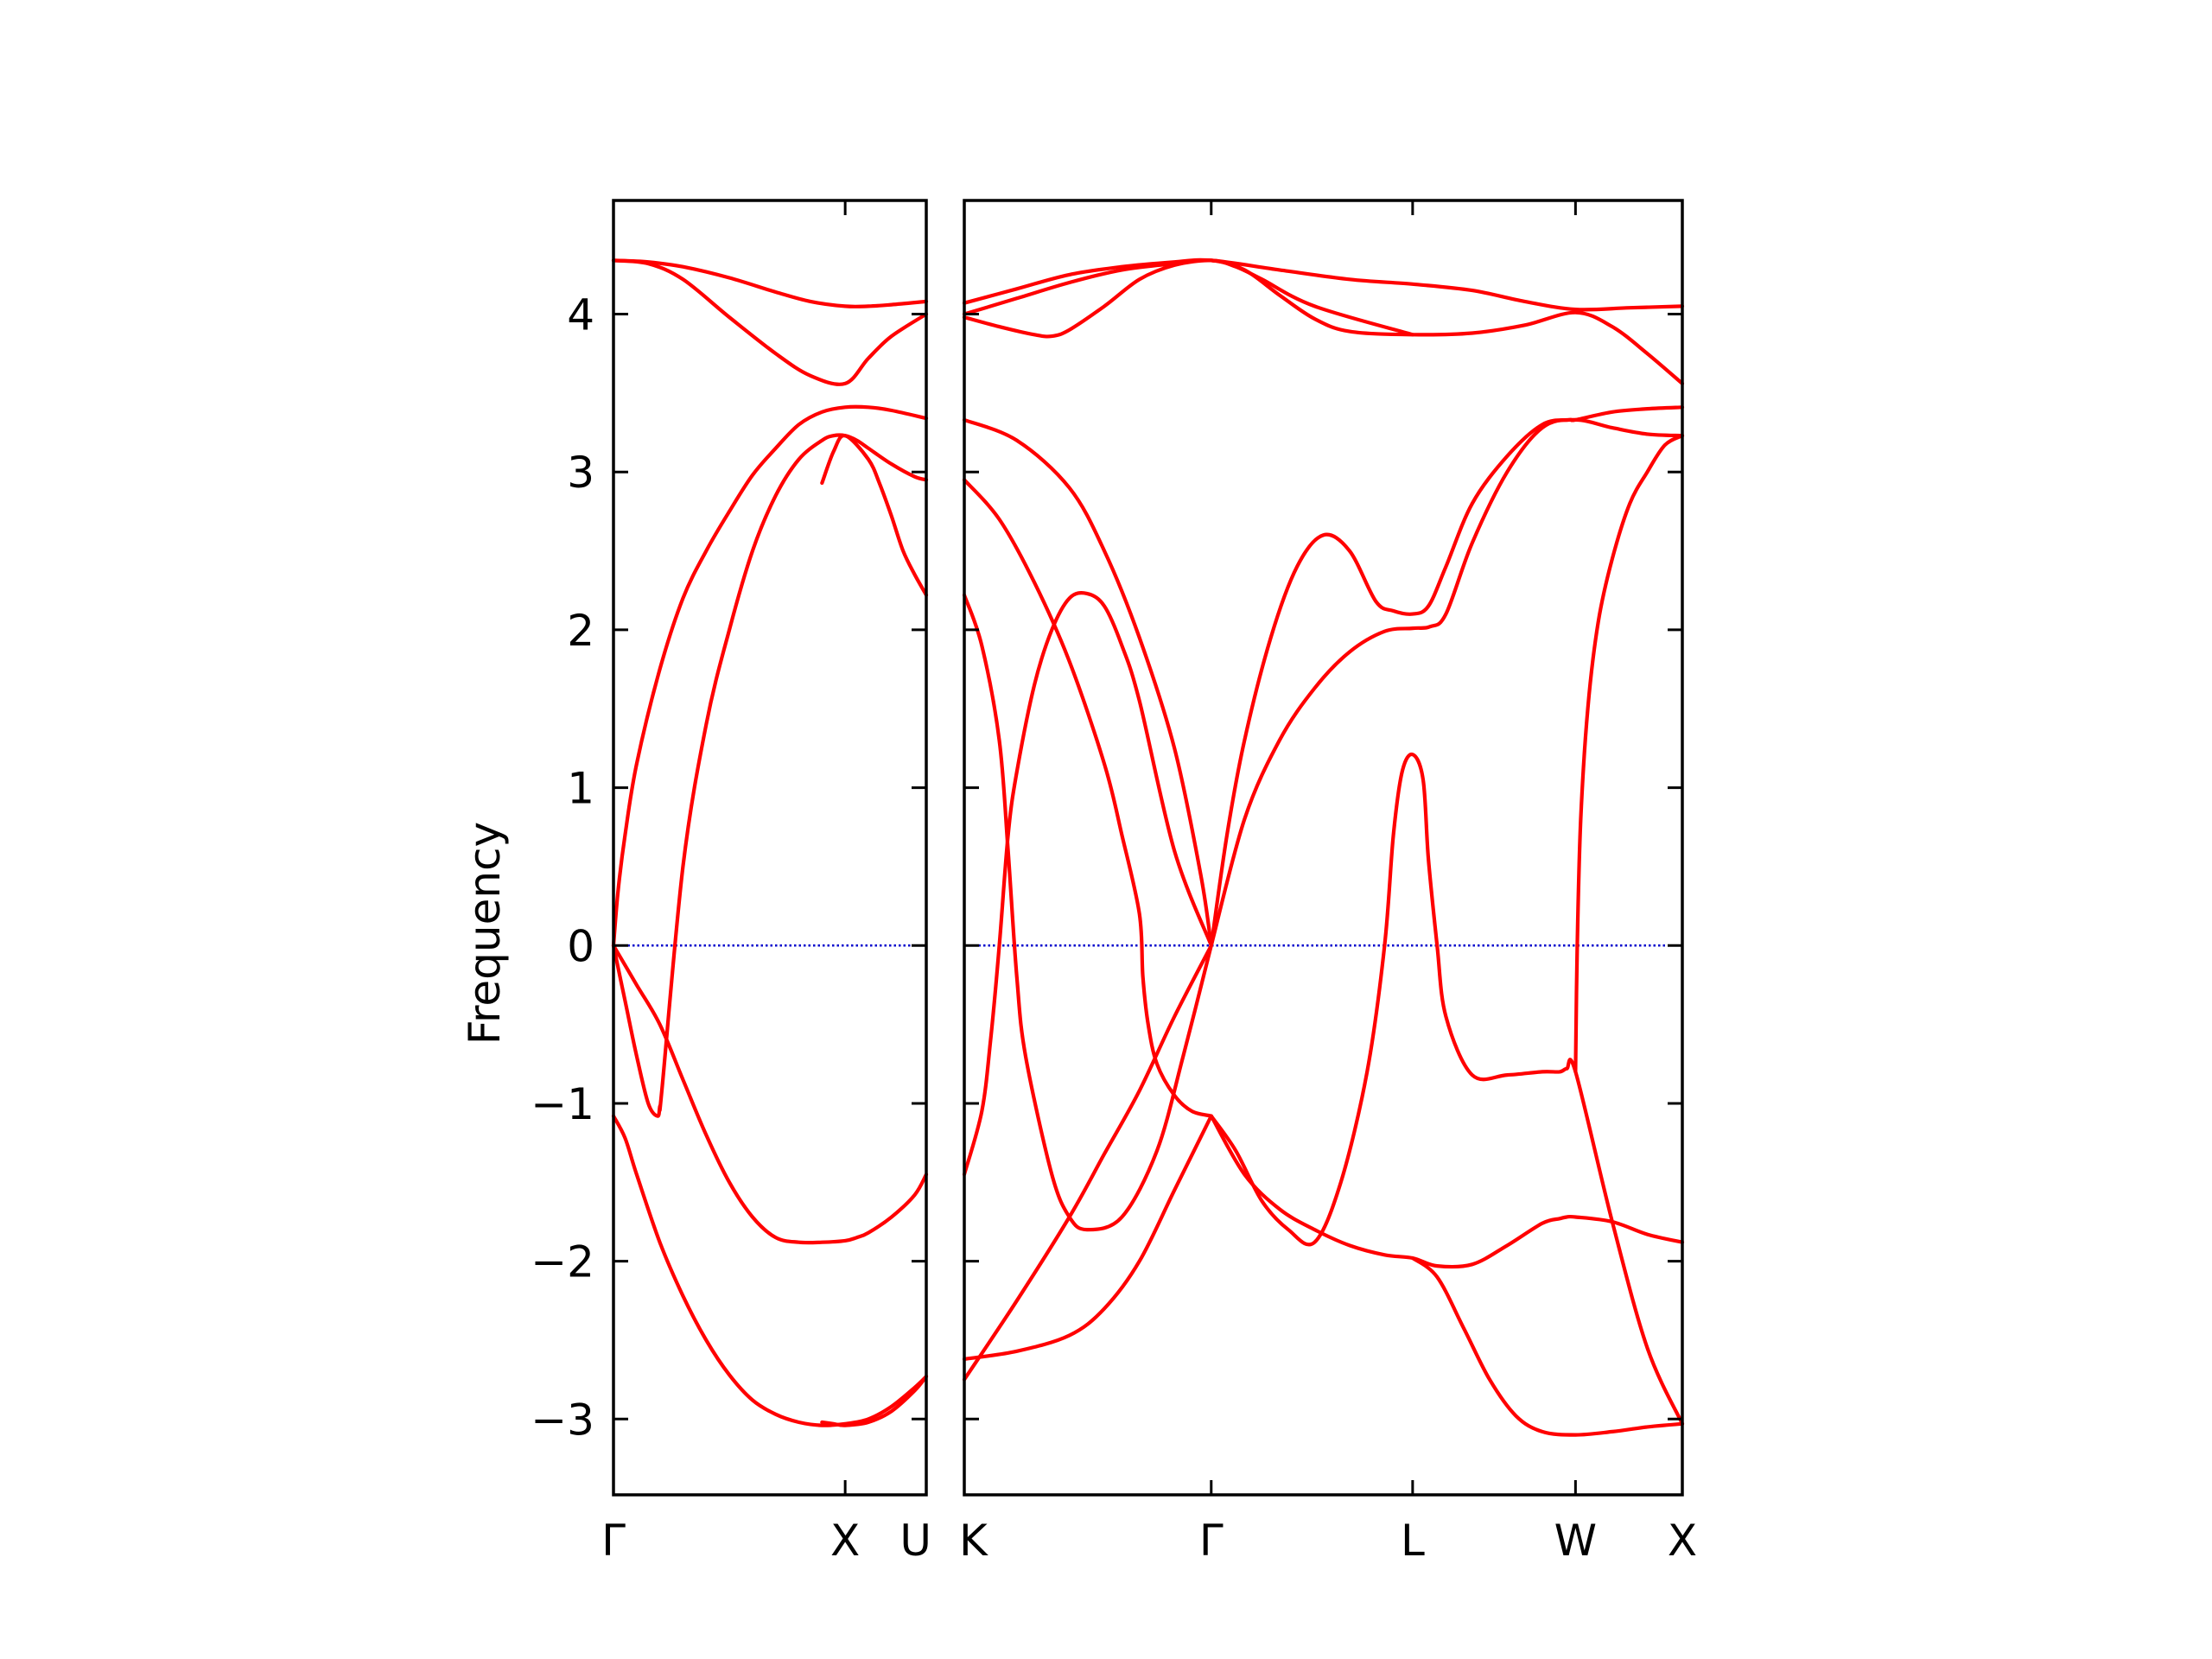 This screenshot has width=2212, height=1659. I want to click on x-tick-label: W, so click(1575, 1541).